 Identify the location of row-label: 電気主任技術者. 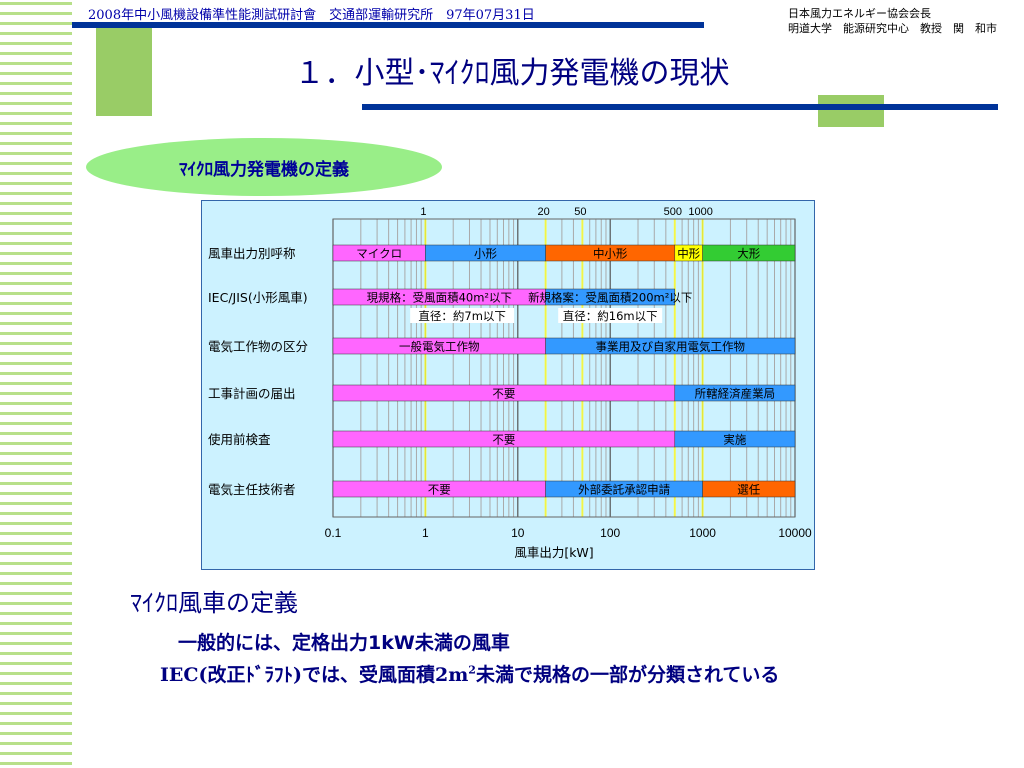
(252, 489).